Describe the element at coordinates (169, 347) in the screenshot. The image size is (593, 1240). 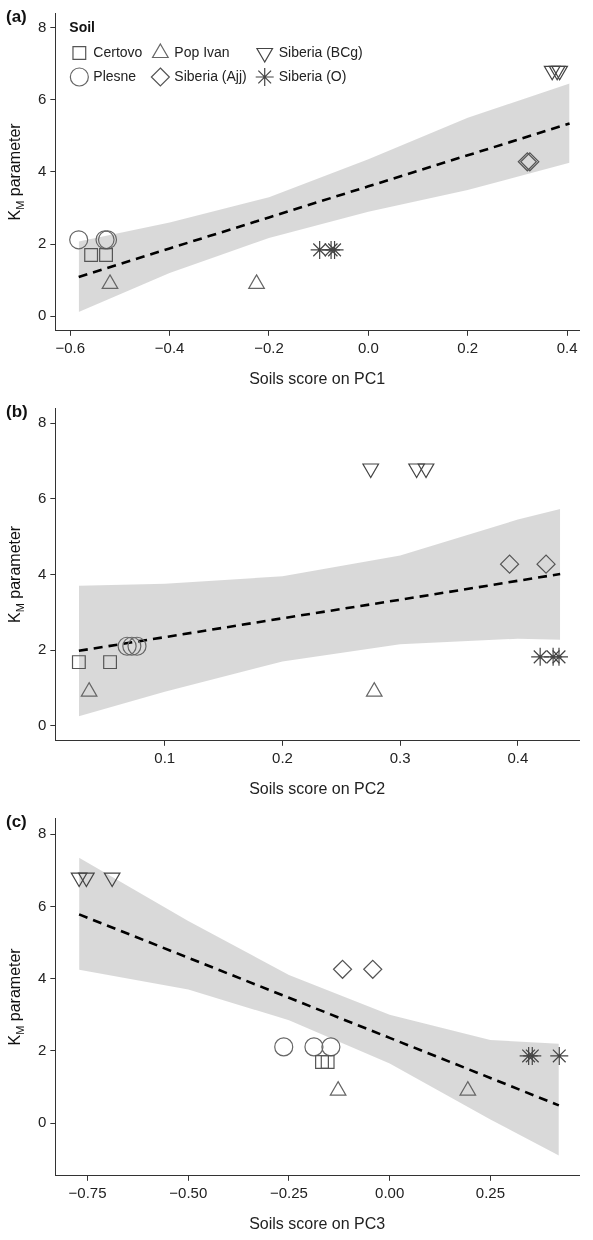
I see `x-tick-label: −0.4` at that location.